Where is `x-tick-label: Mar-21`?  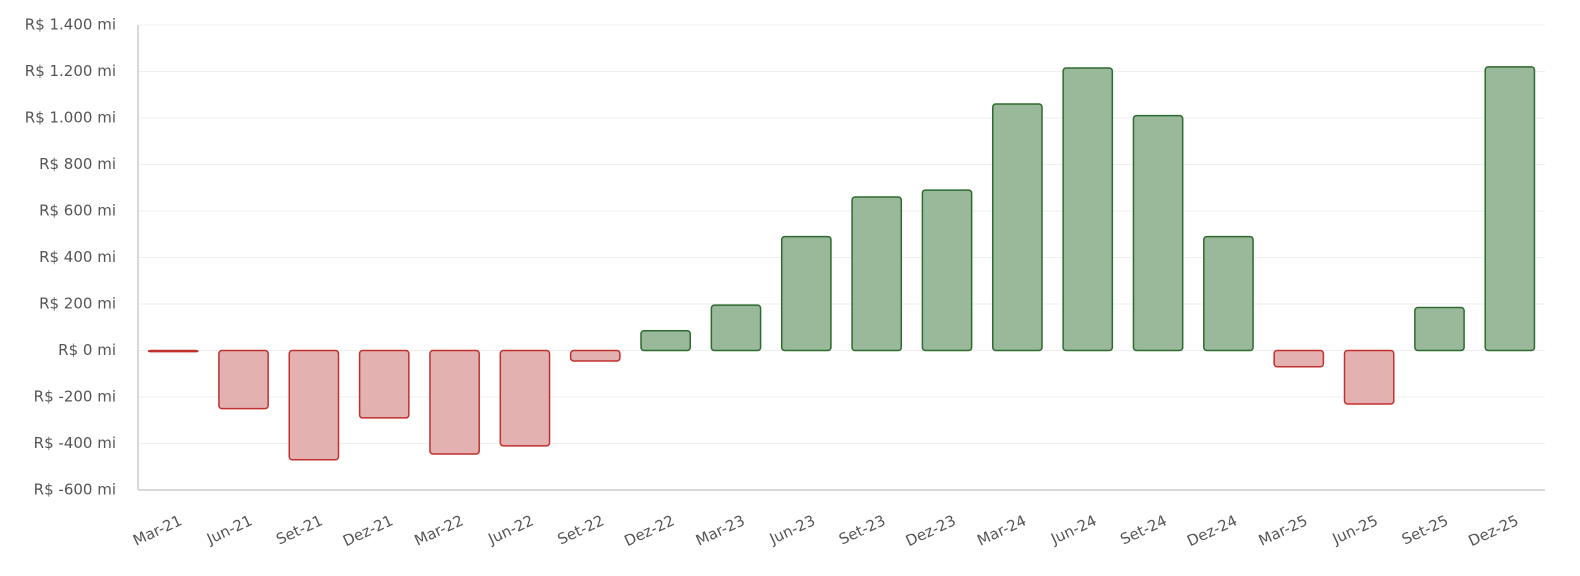 x-tick-label: Mar-21 is located at coordinates (157, 530).